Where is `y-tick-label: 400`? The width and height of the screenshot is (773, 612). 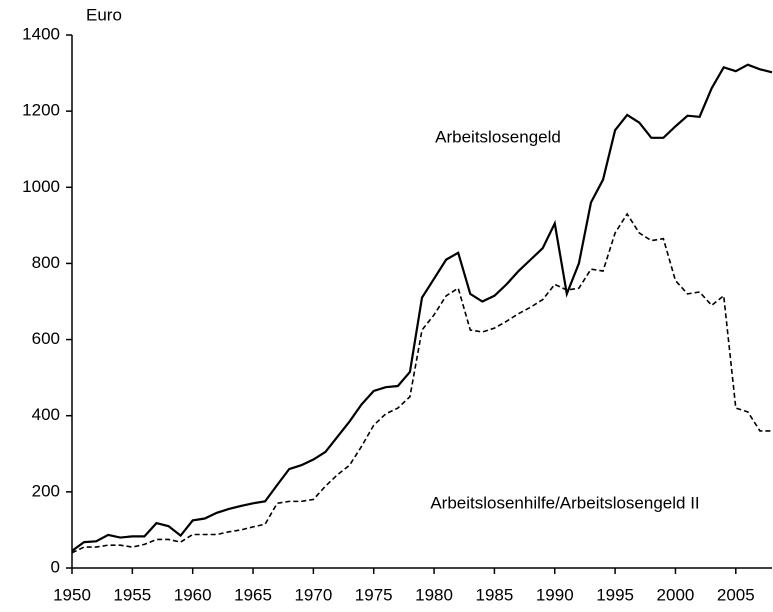 y-tick-label: 400 is located at coordinates (46, 414).